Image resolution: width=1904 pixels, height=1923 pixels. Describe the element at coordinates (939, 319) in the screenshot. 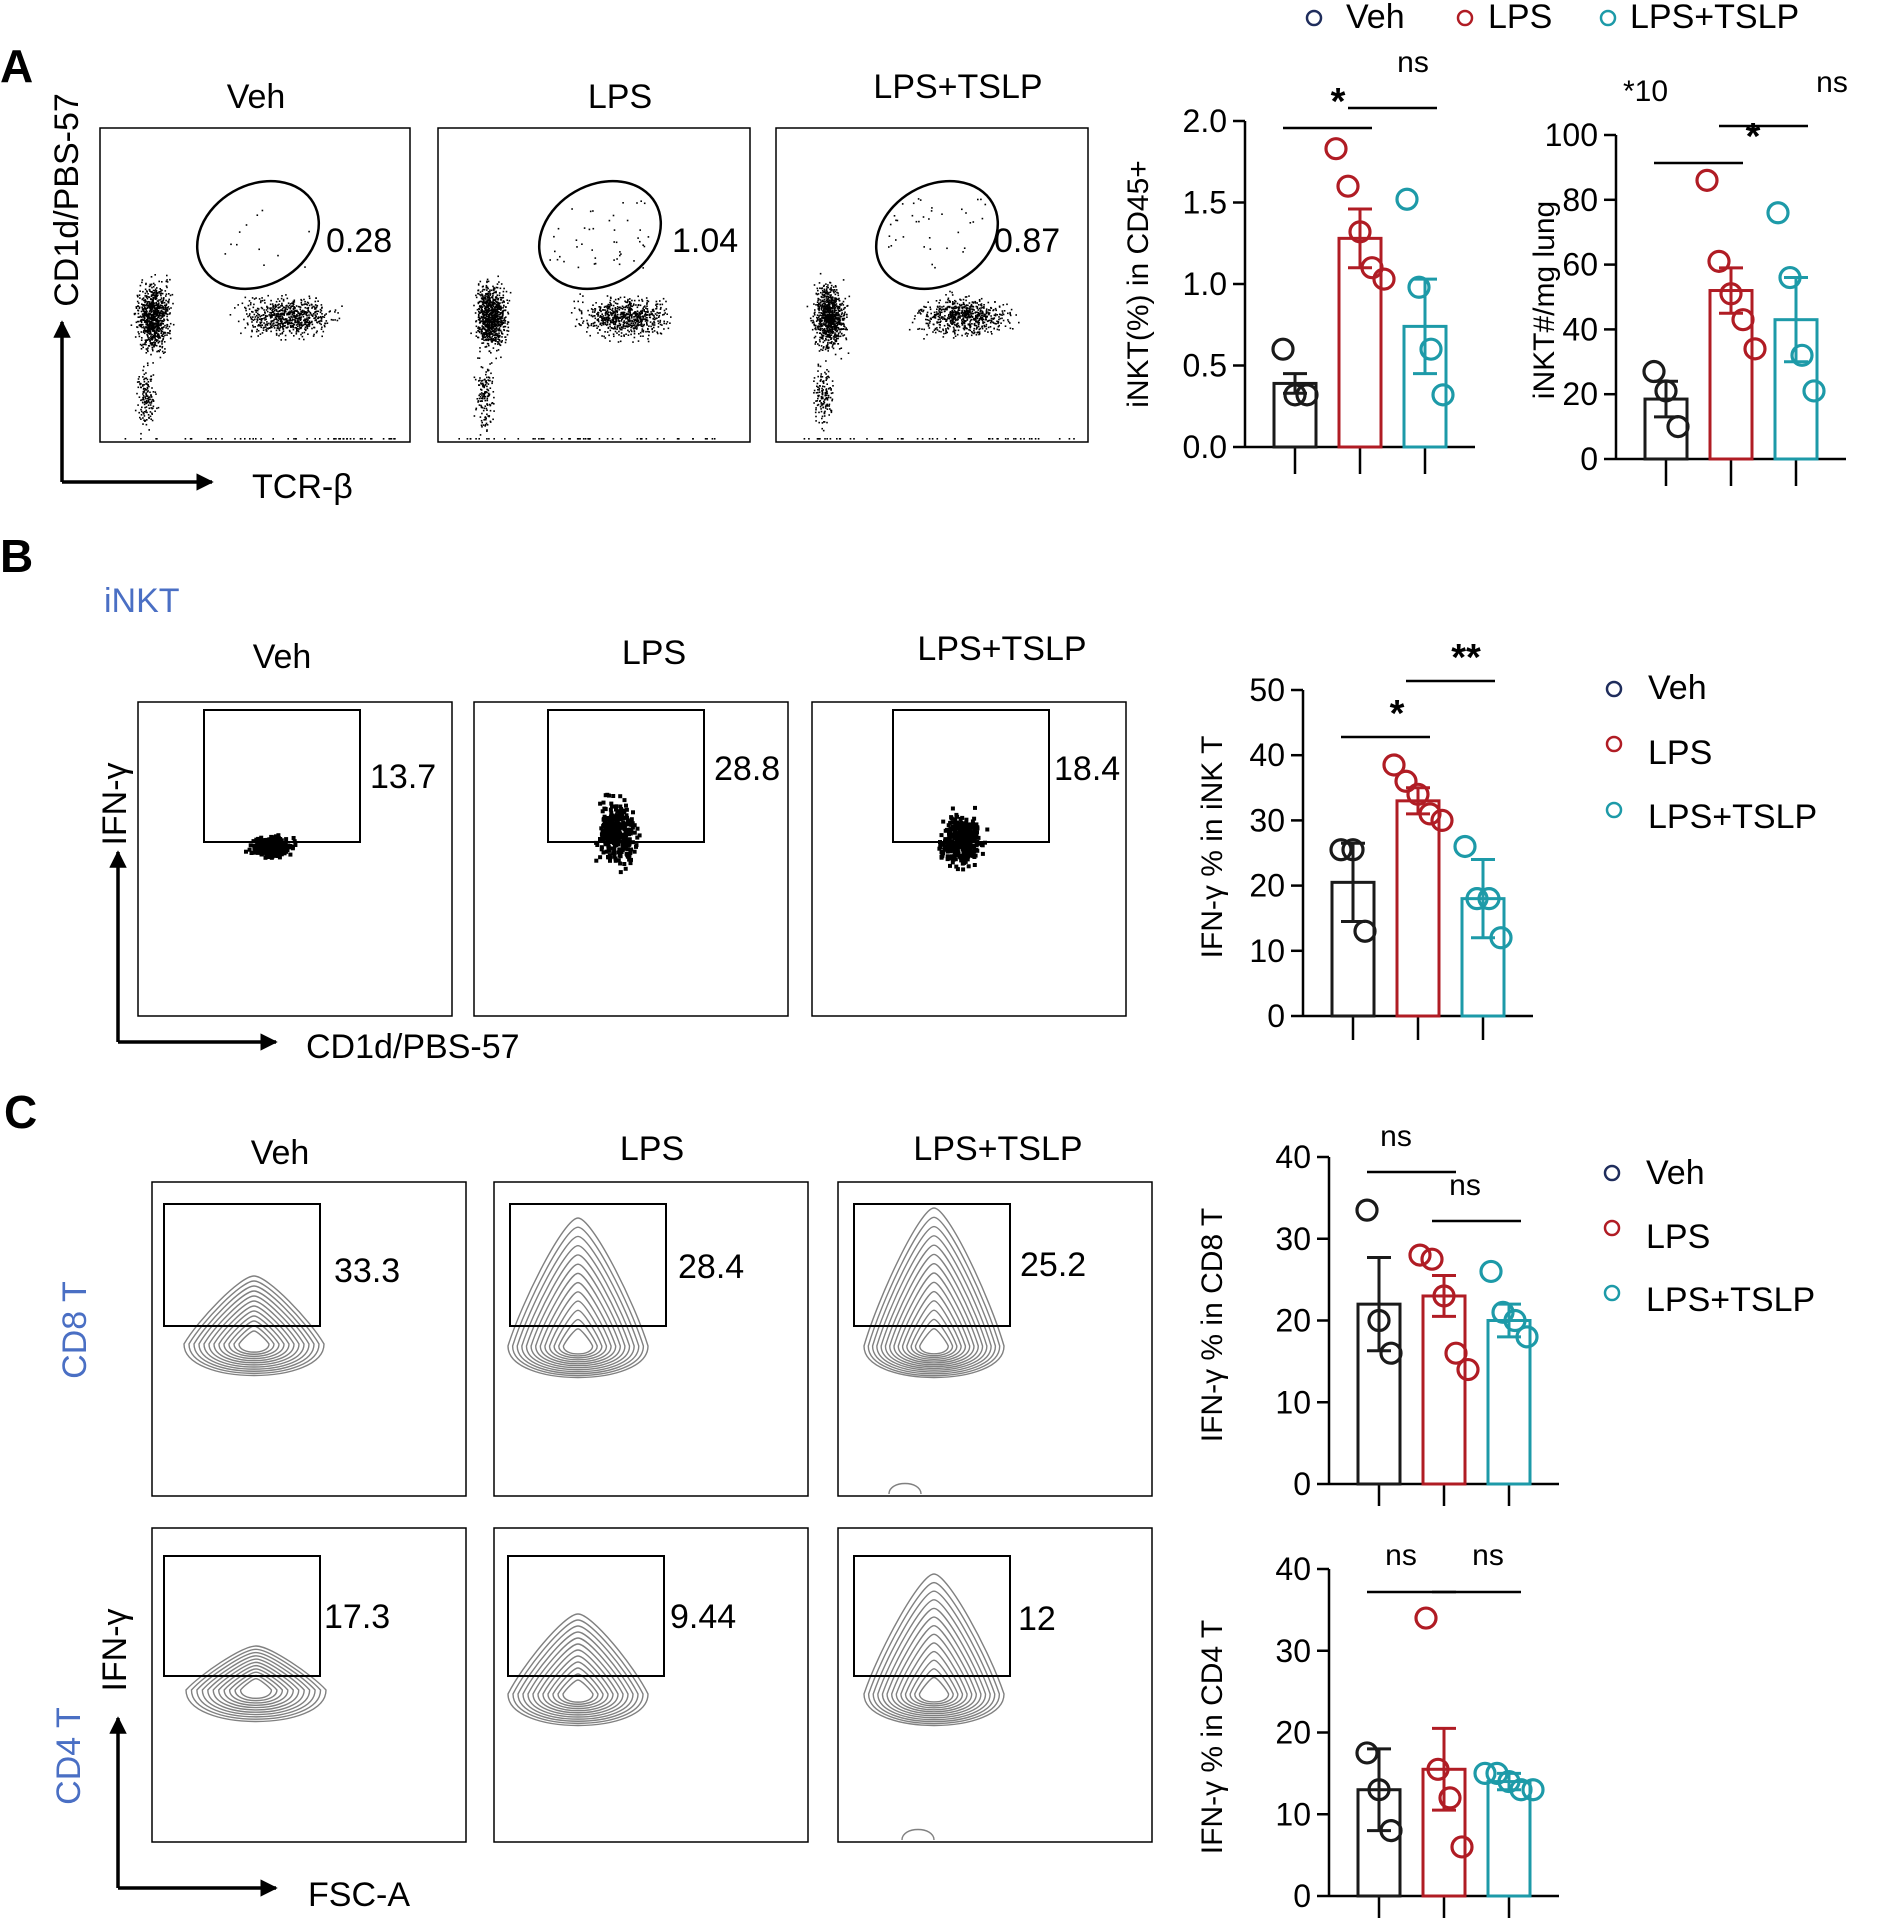

I see `flow-a-events-tslp` at that location.